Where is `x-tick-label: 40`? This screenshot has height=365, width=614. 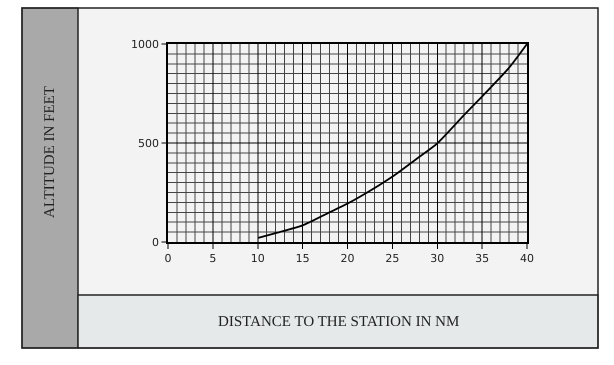
x-tick-label: 40 is located at coordinates (527, 258).